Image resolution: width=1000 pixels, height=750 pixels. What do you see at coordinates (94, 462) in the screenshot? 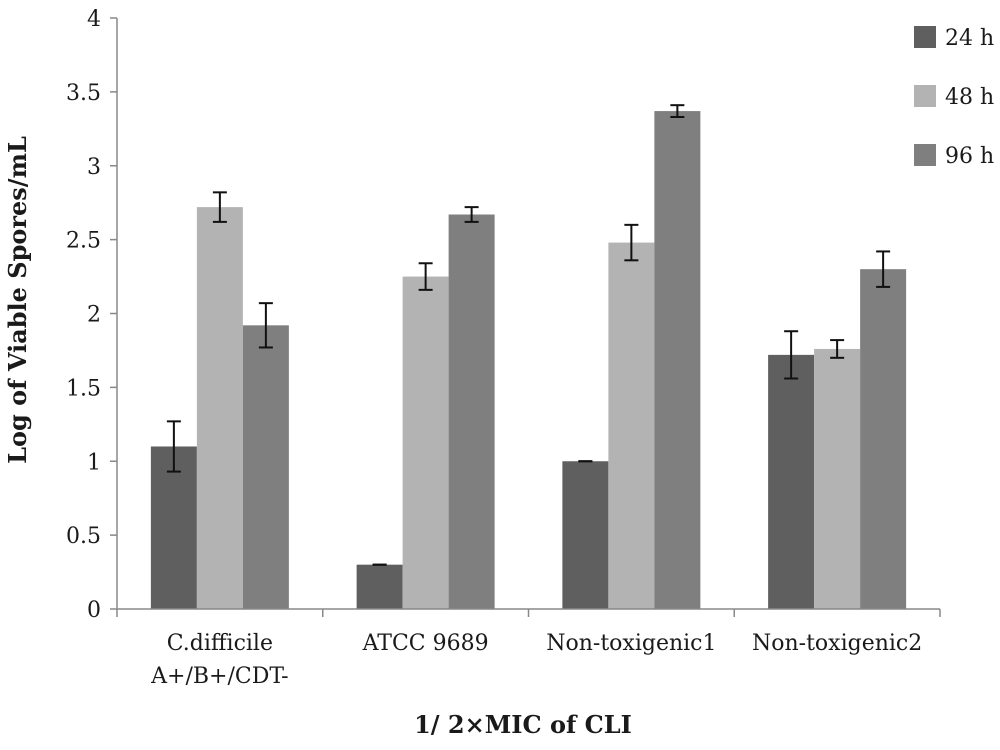
I see `y-tick-label: 1` at bounding box center [94, 462].